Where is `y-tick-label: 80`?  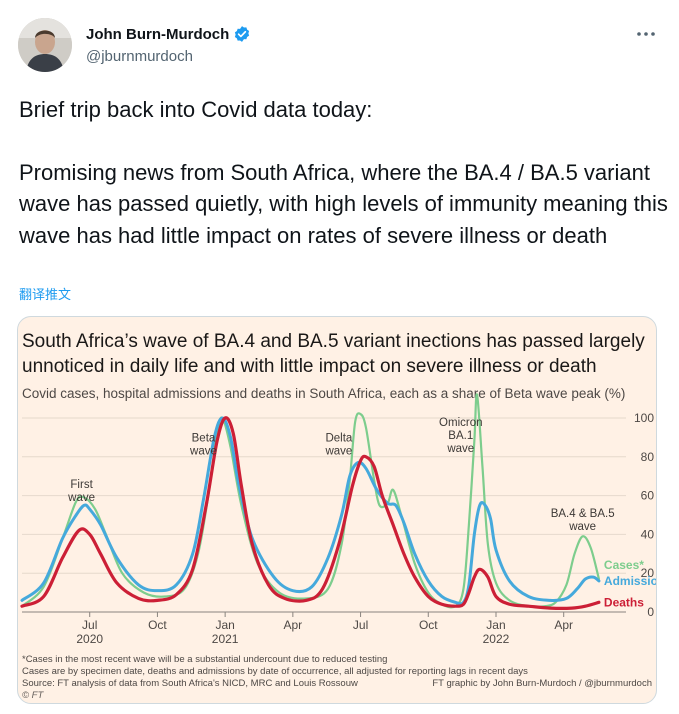 y-tick-label: 80 is located at coordinates (648, 457).